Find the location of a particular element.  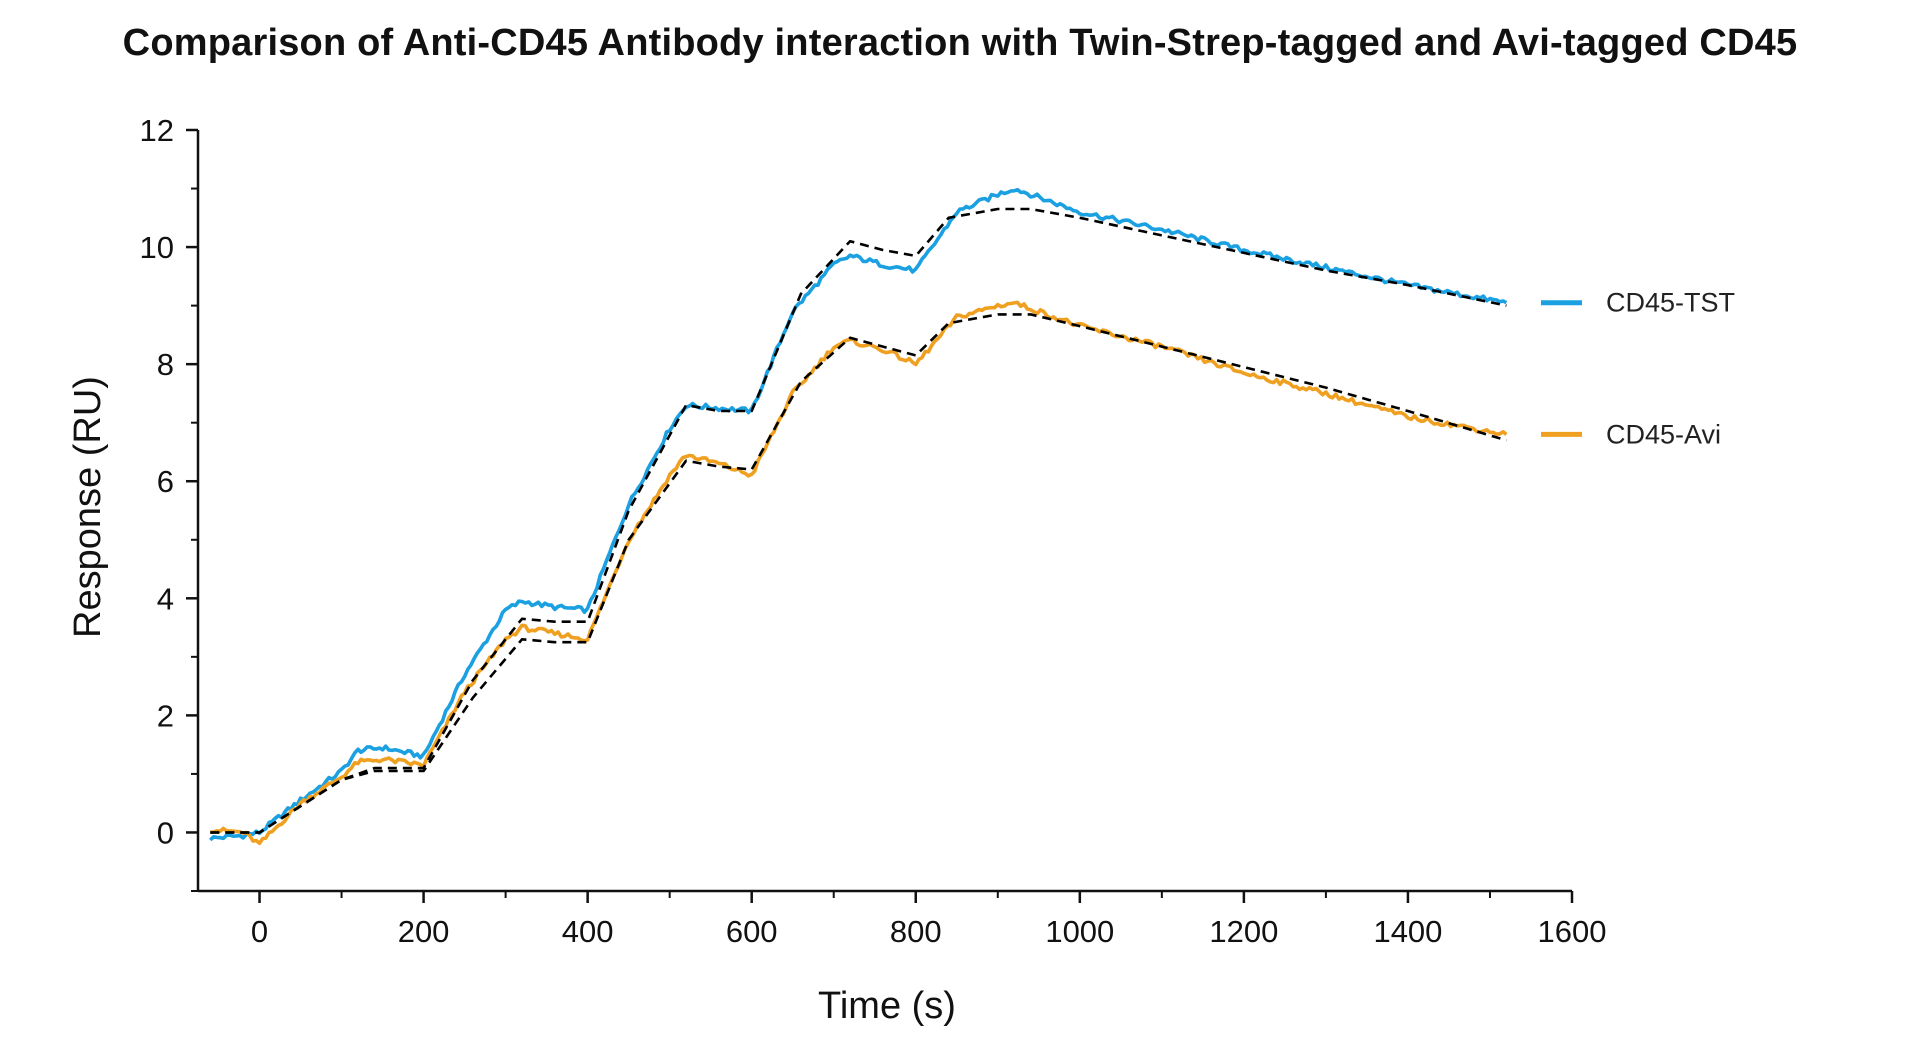

y-tick-label: 6 is located at coordinates (165, 481).